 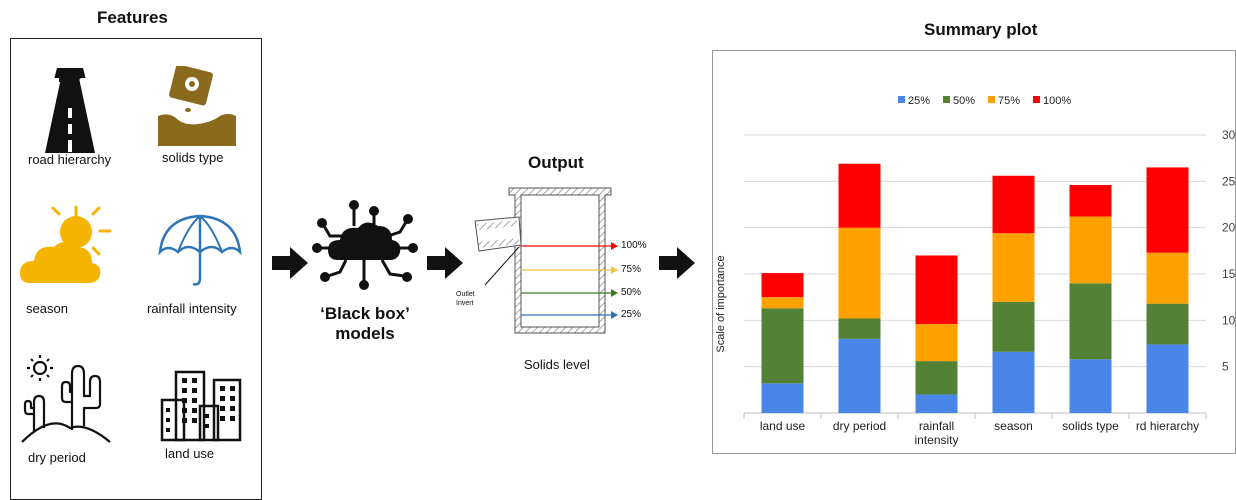 I want to click on level-label-75: 75%, so click(x=631, y=269).